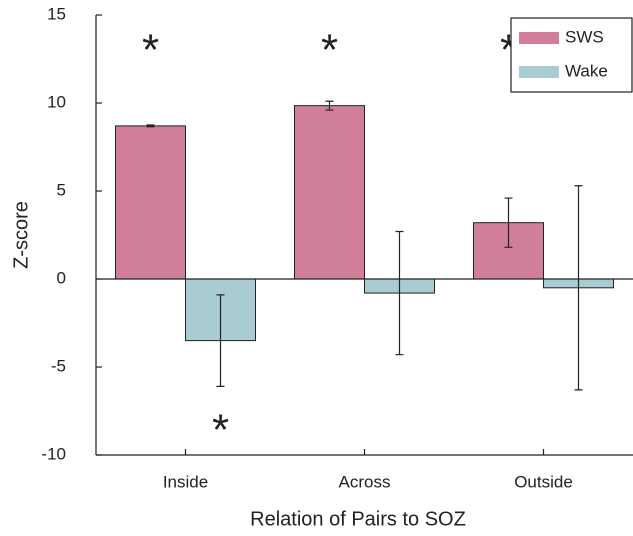 This screenshot has width=633, height=536. What do you see at coordinates (61, 189) in the screenshot?
I see `y-tick-label: 5` at bounding box center [61, 189].